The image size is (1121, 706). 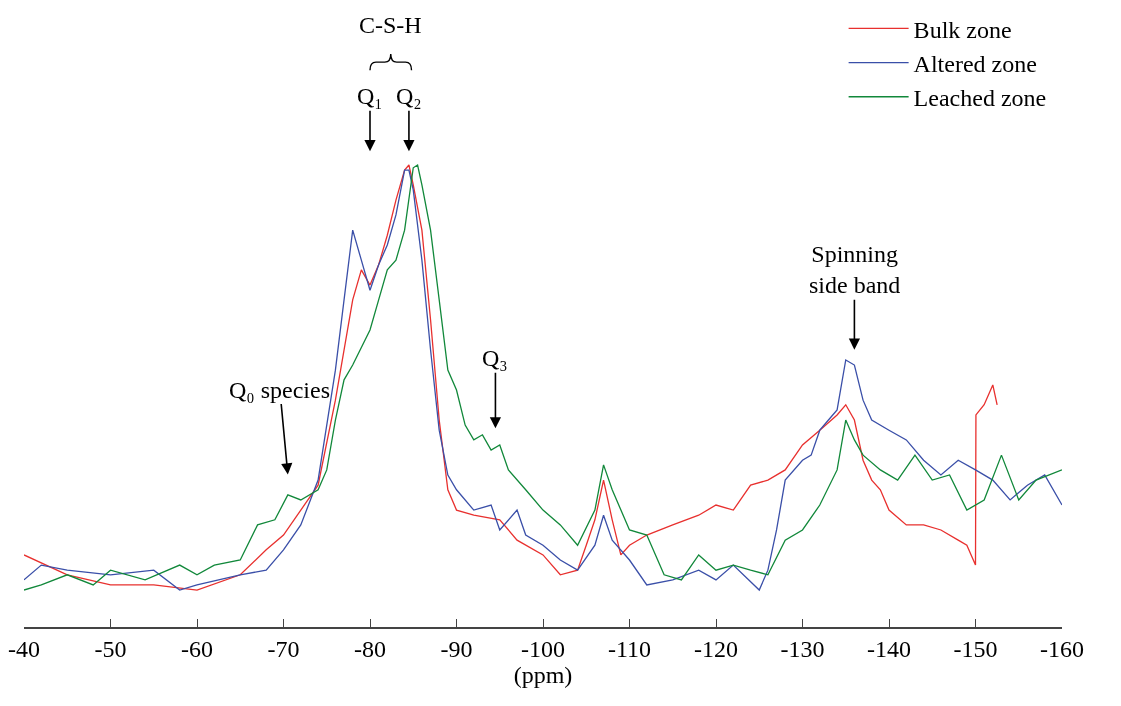 What do you see at coordinates (543, 675) in the screenshot?
I see `x-axis-title: (ppm)` at bounding box center [543, 675].